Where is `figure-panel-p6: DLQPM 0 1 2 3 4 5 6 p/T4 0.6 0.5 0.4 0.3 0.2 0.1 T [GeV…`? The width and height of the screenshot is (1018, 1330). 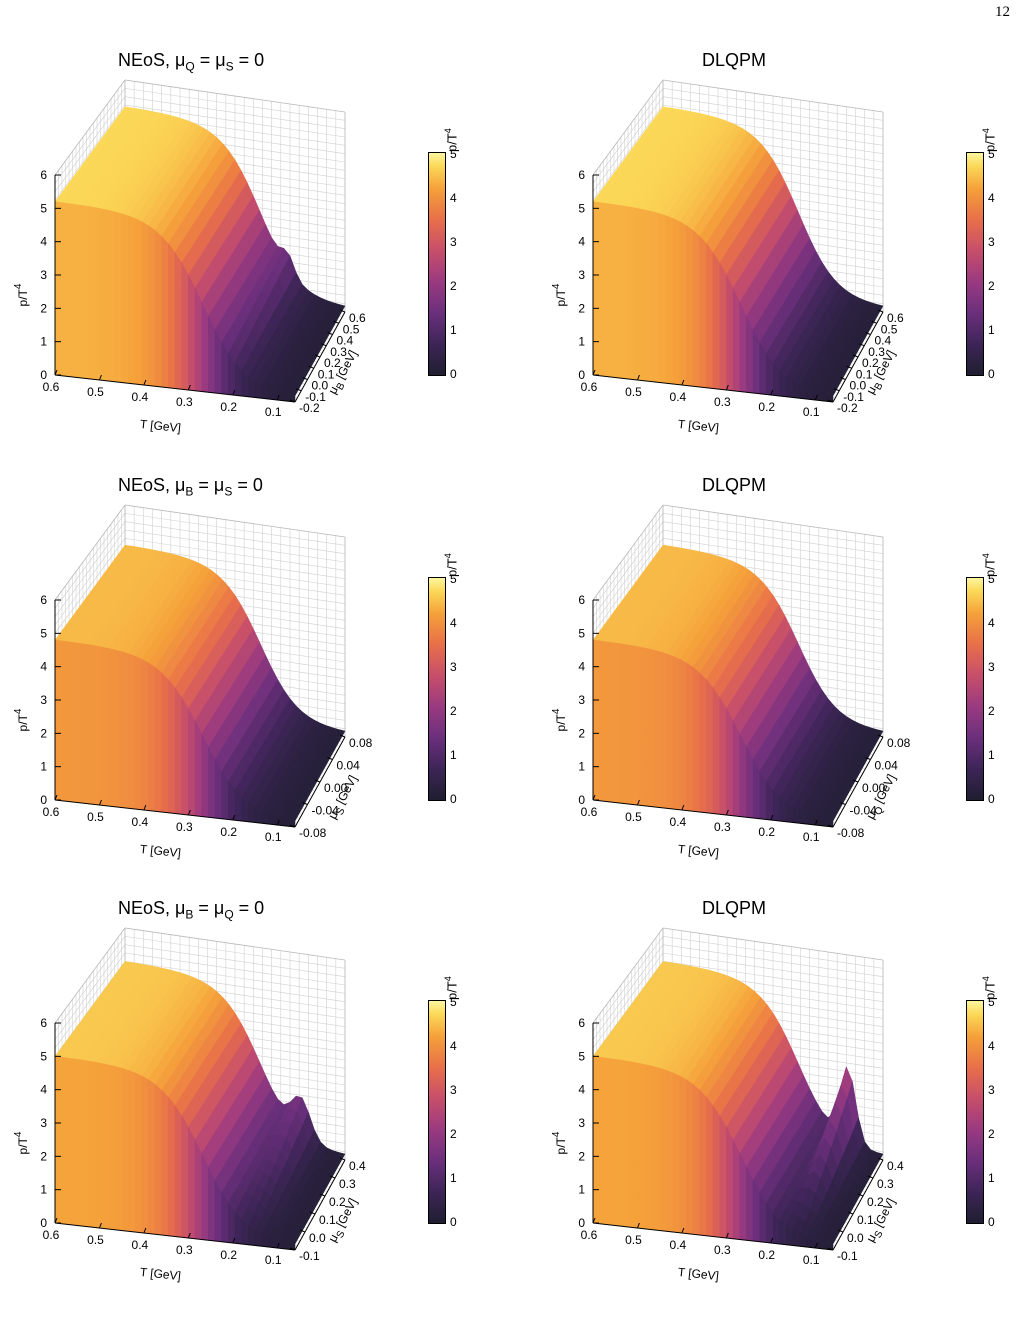
figure-panel-p6: DLQPM 0 1 2 3 4 5 6 p/T4 0.6 0.5 0.4 0.3 0.2 0.1 T [GeV… is located at coordinates (778, 1098).